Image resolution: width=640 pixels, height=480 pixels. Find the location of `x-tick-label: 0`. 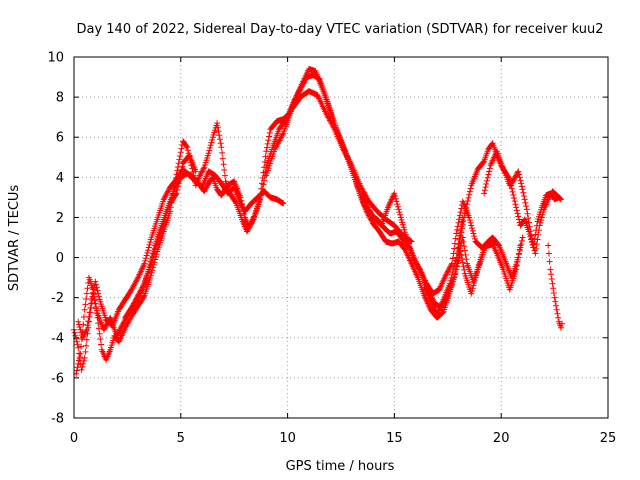

x-tick-label: 0 is located at coordinates (74, 438).